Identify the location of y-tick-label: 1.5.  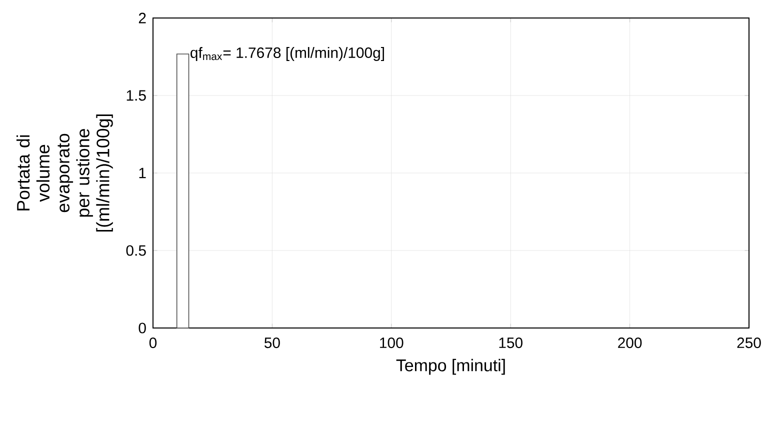
(136, 95).